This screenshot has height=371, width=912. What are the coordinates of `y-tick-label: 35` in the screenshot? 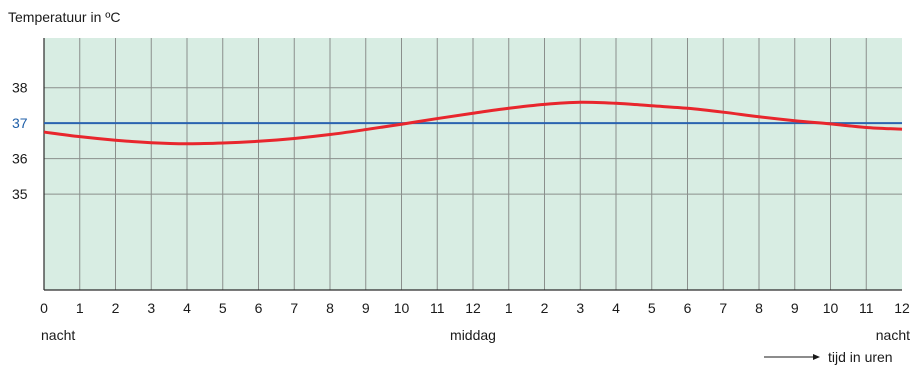 It's located at (20, 194).